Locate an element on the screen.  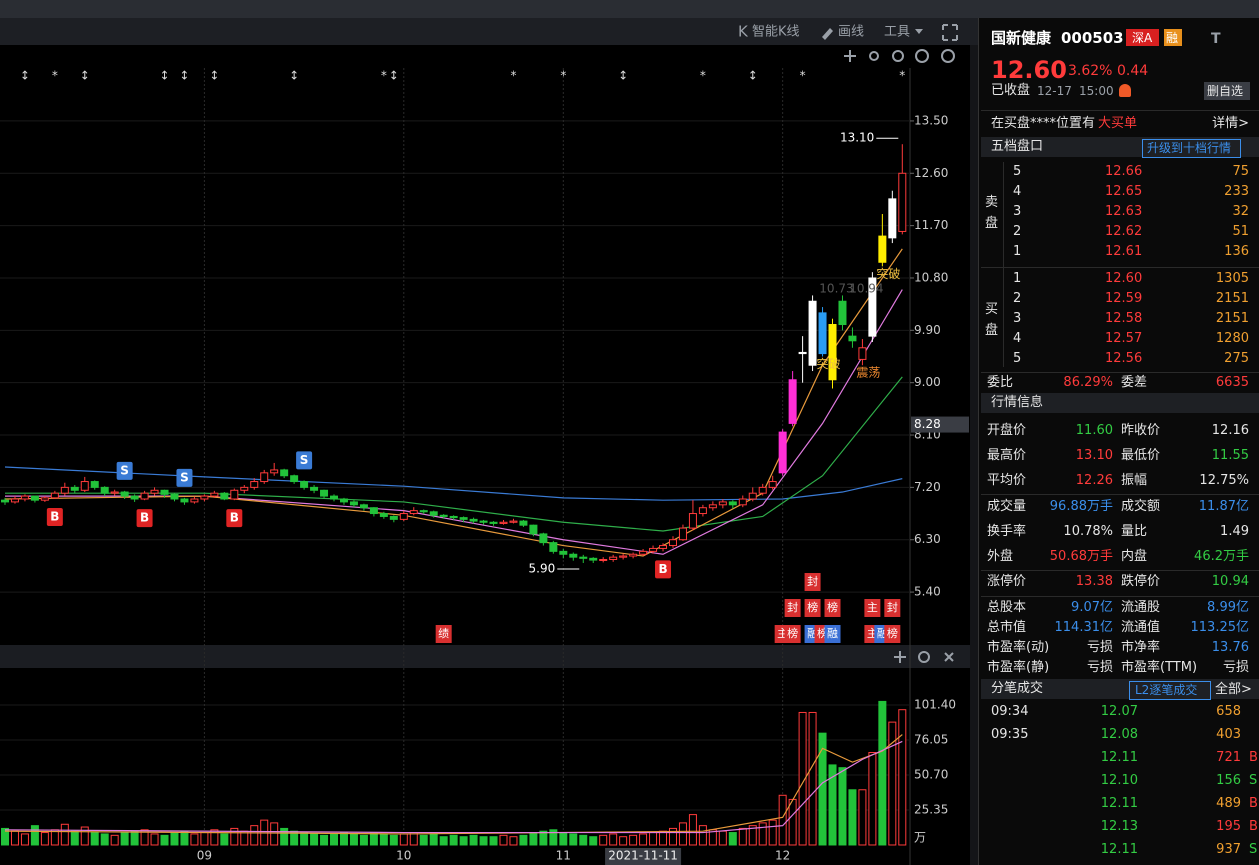
level: 5 is located at coordinates (1017, 171).